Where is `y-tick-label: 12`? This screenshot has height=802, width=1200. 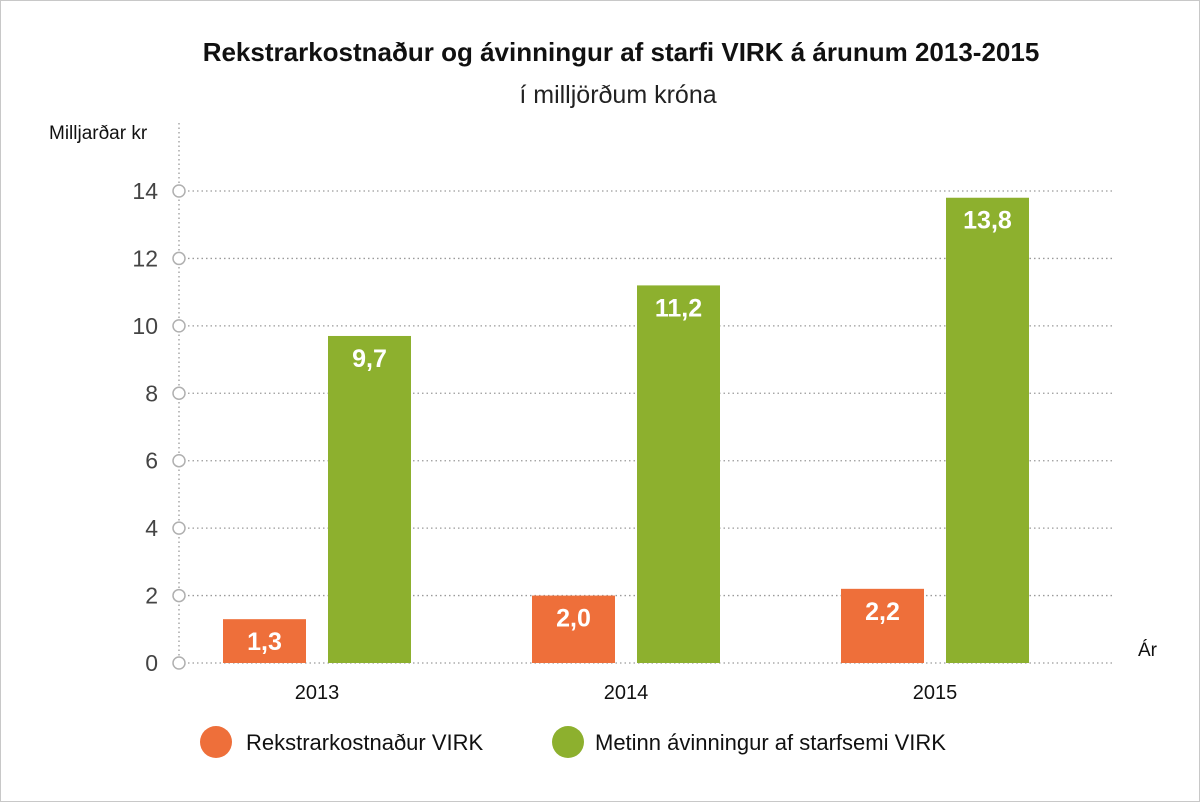
y-tick-label: 12 is located at coordinates (145, 258).